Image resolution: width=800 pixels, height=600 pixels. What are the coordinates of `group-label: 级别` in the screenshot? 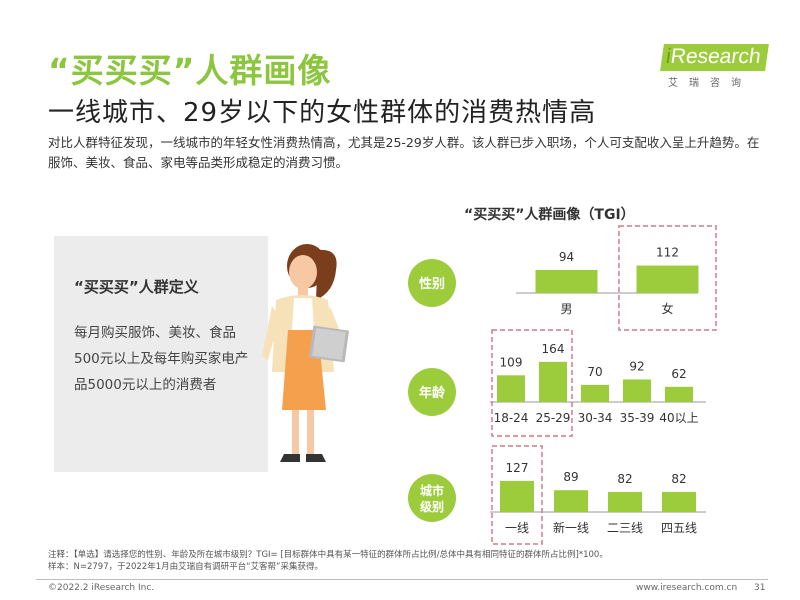 It's located at (432, 506).